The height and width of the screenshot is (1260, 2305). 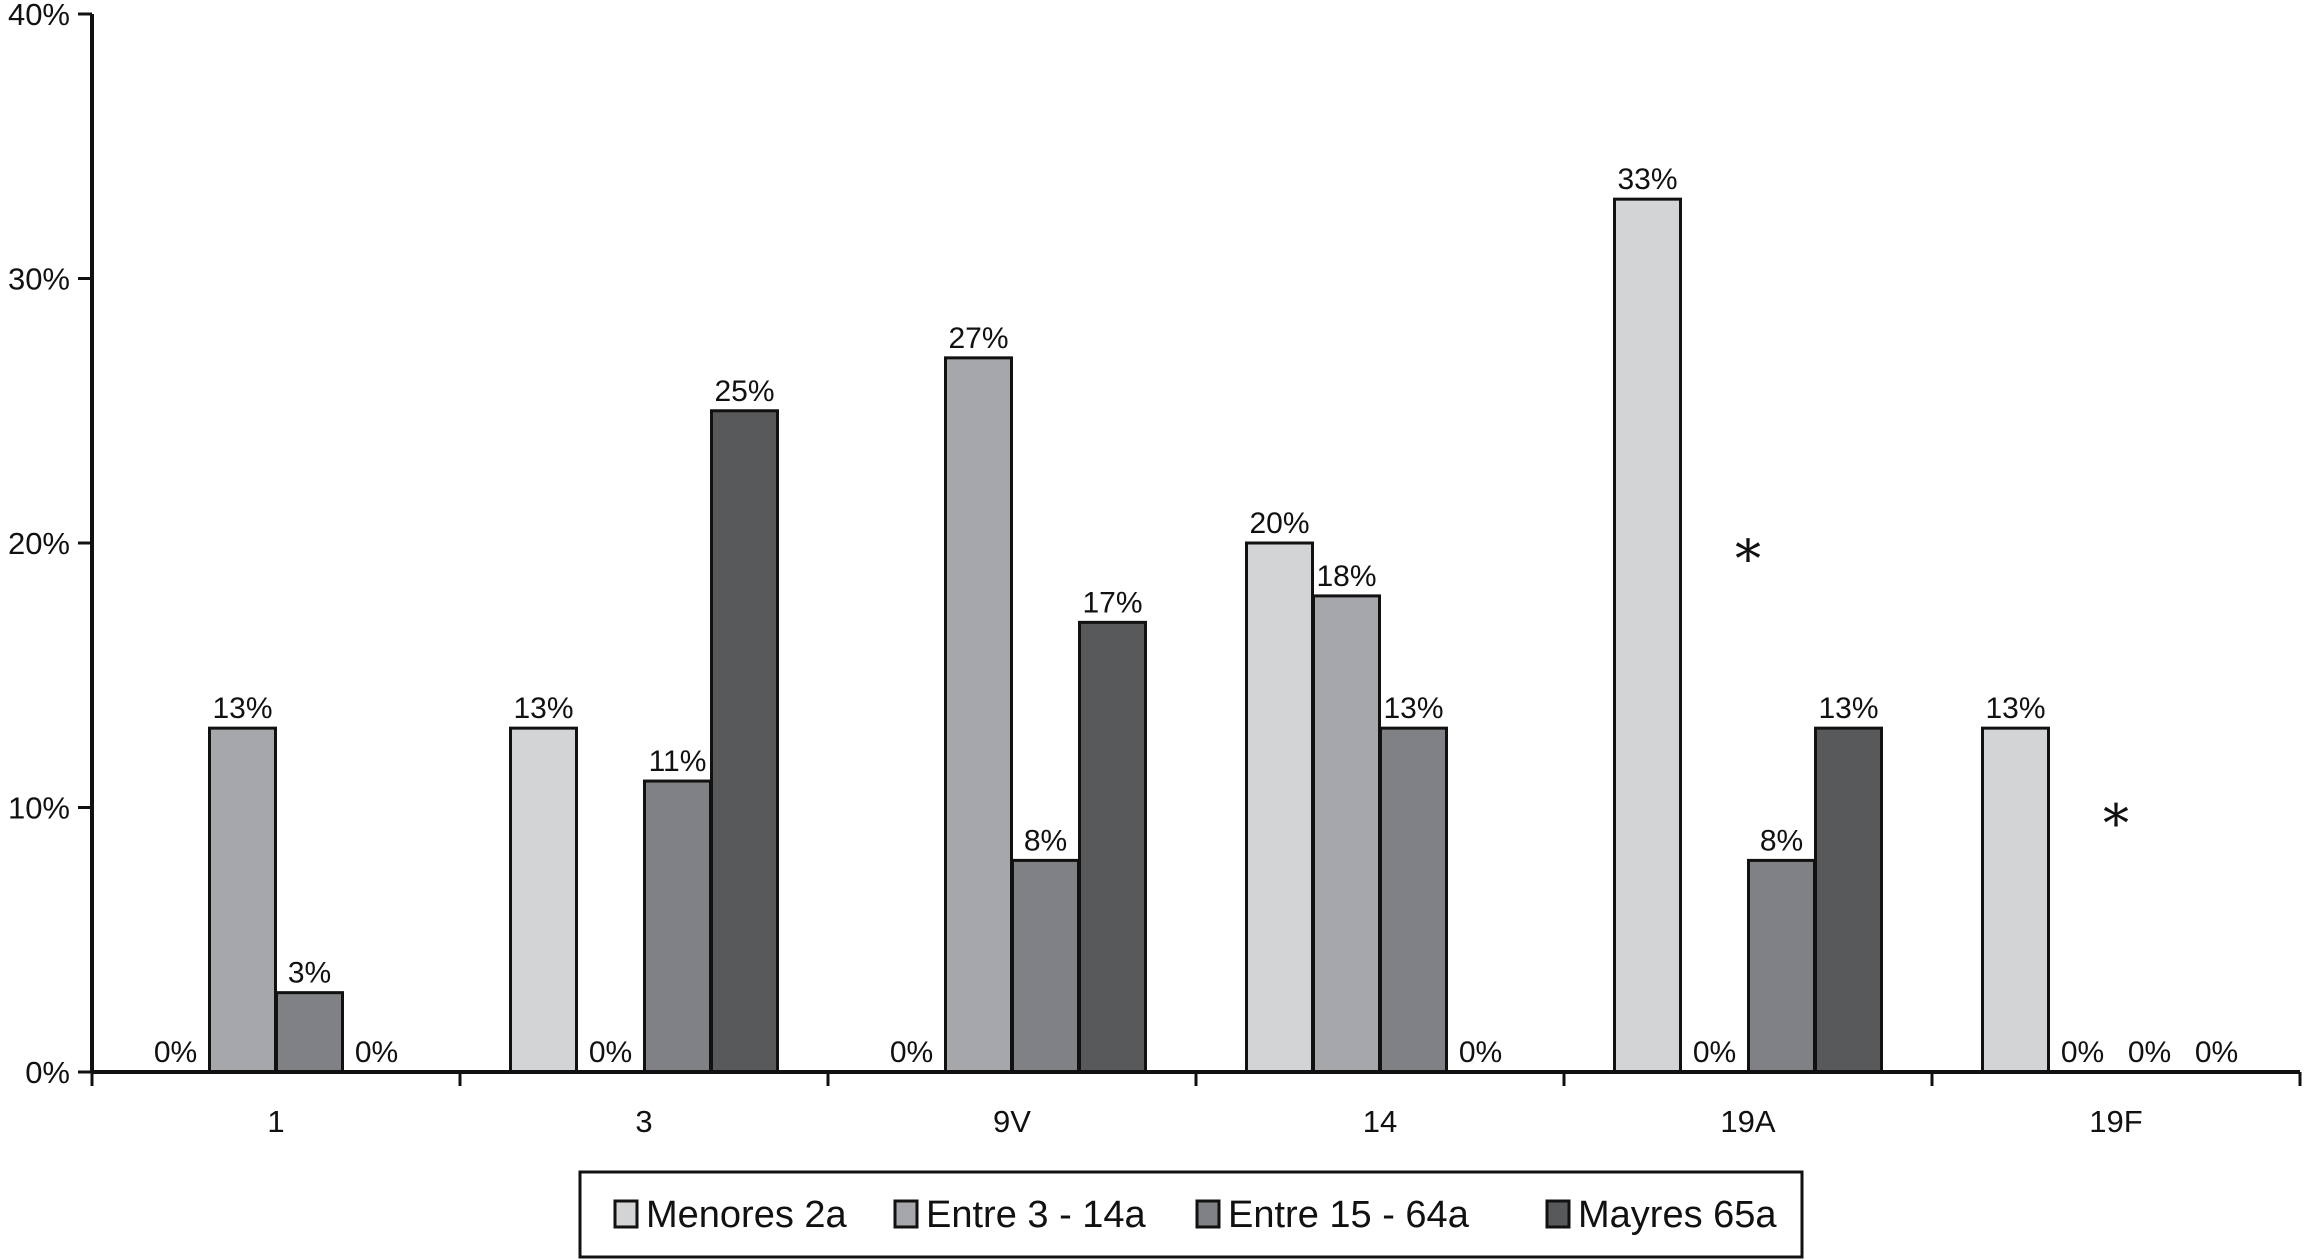 I want to click on y-tick-label: 30%, so click(x=39, y=279).